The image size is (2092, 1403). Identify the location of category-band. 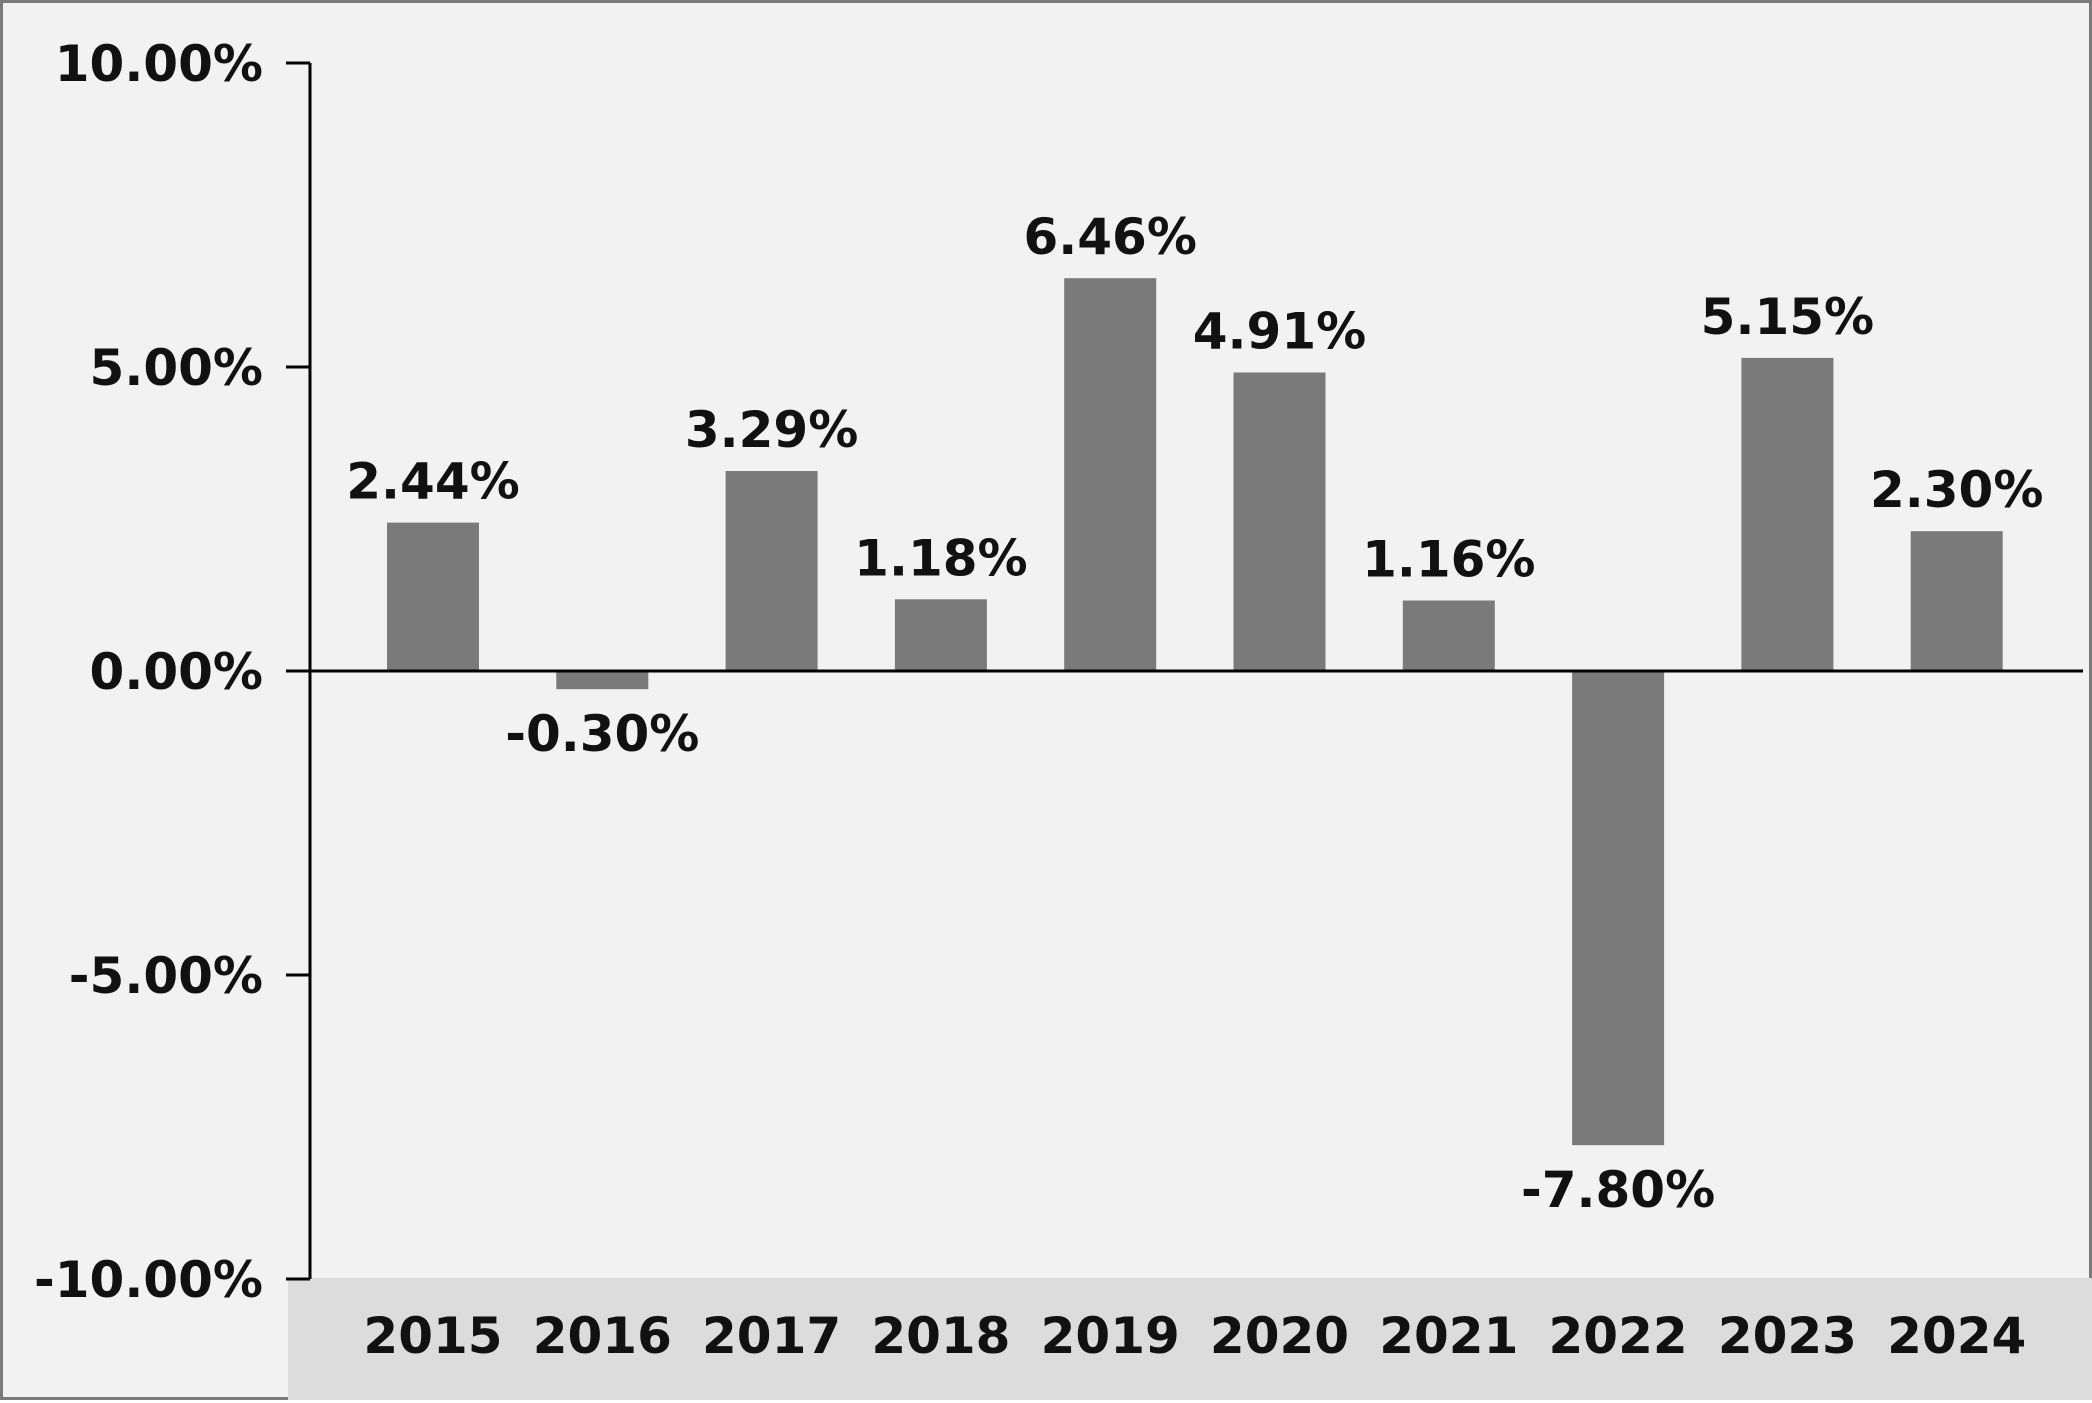
(1190, 1339).